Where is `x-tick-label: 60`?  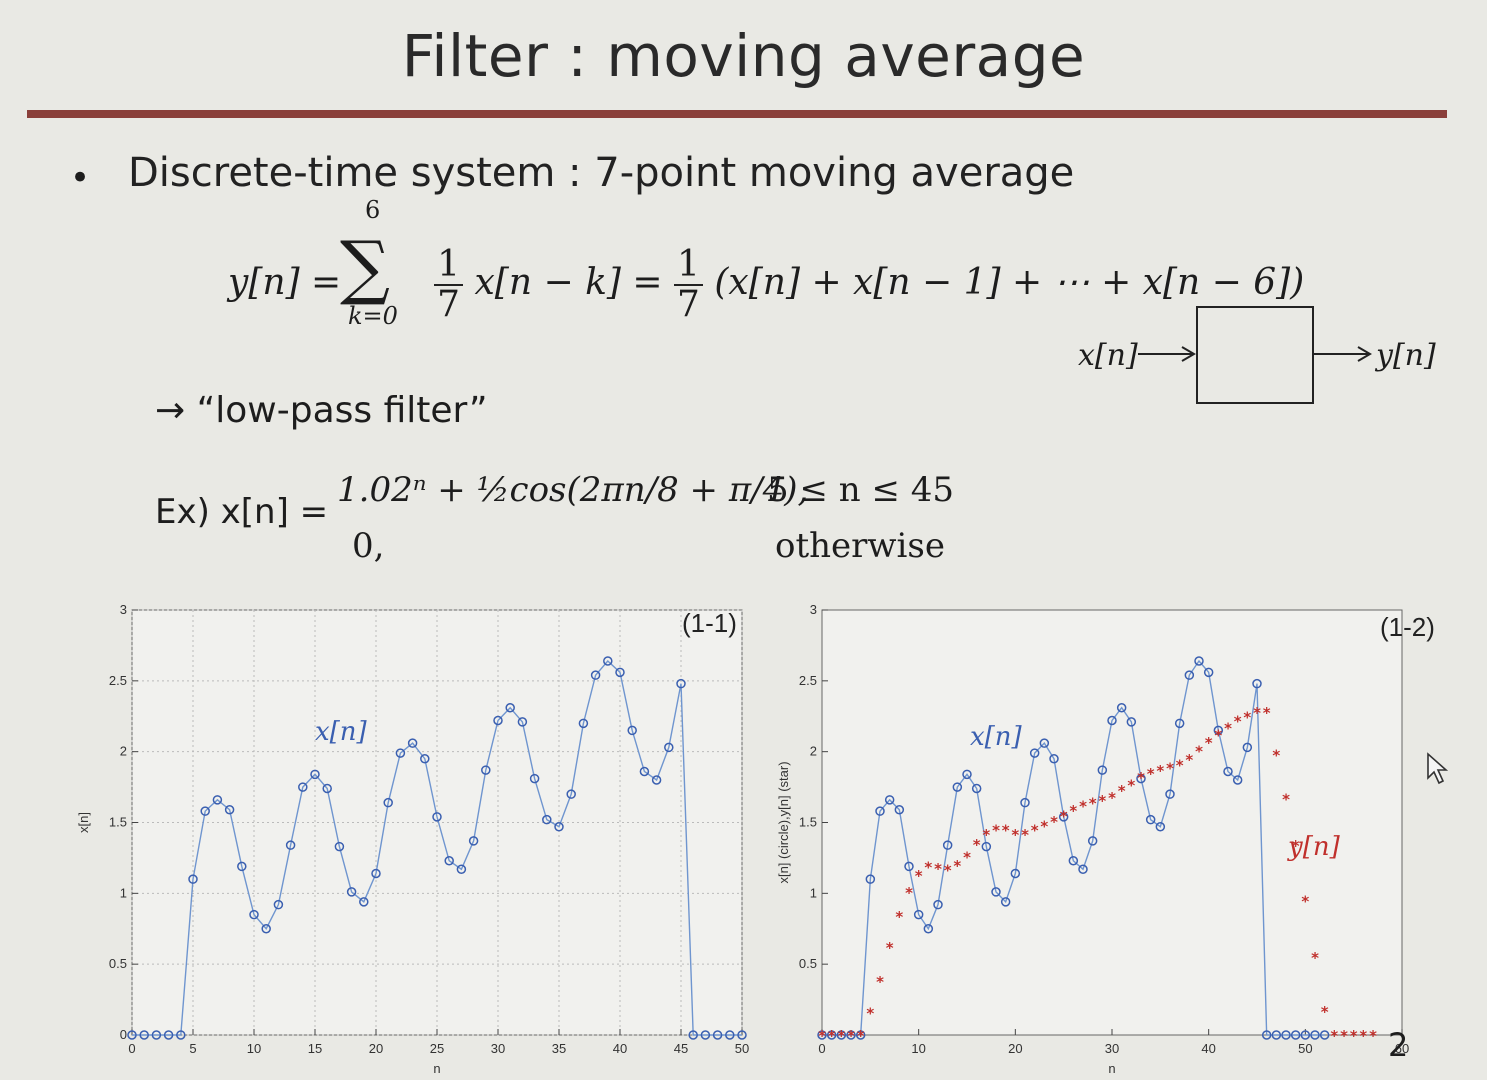
x-tick-label: 60 is located at coordinates (1402, 1048).